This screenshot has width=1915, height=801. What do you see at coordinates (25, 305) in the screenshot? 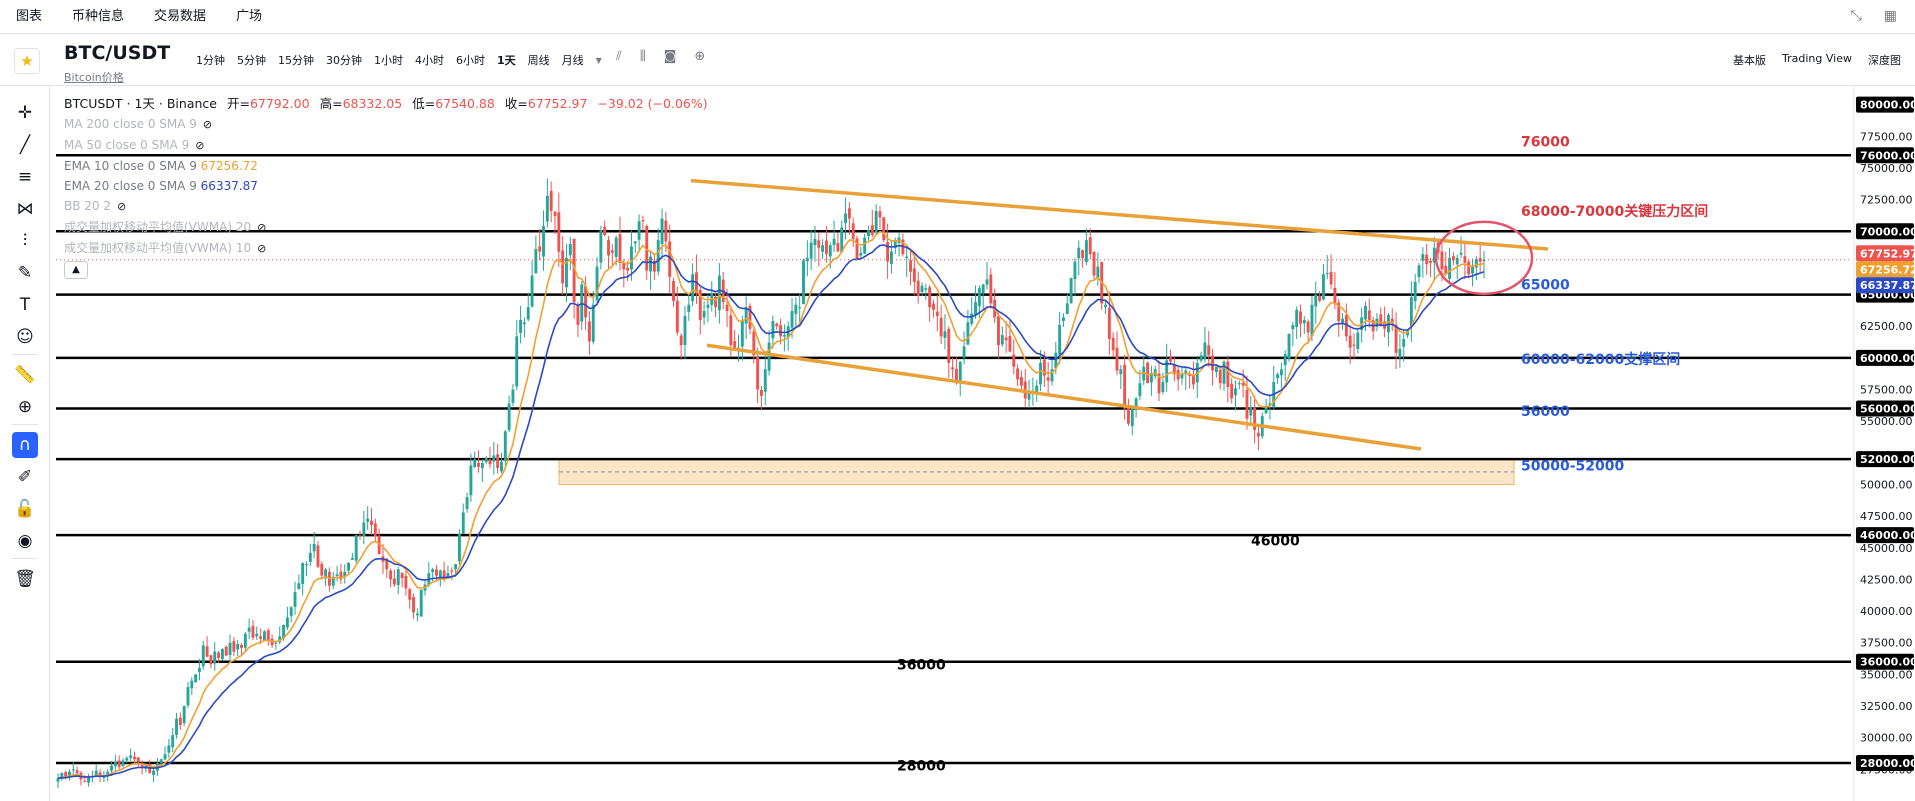
I see `text-icon: T` at bounding box center [25, 305].